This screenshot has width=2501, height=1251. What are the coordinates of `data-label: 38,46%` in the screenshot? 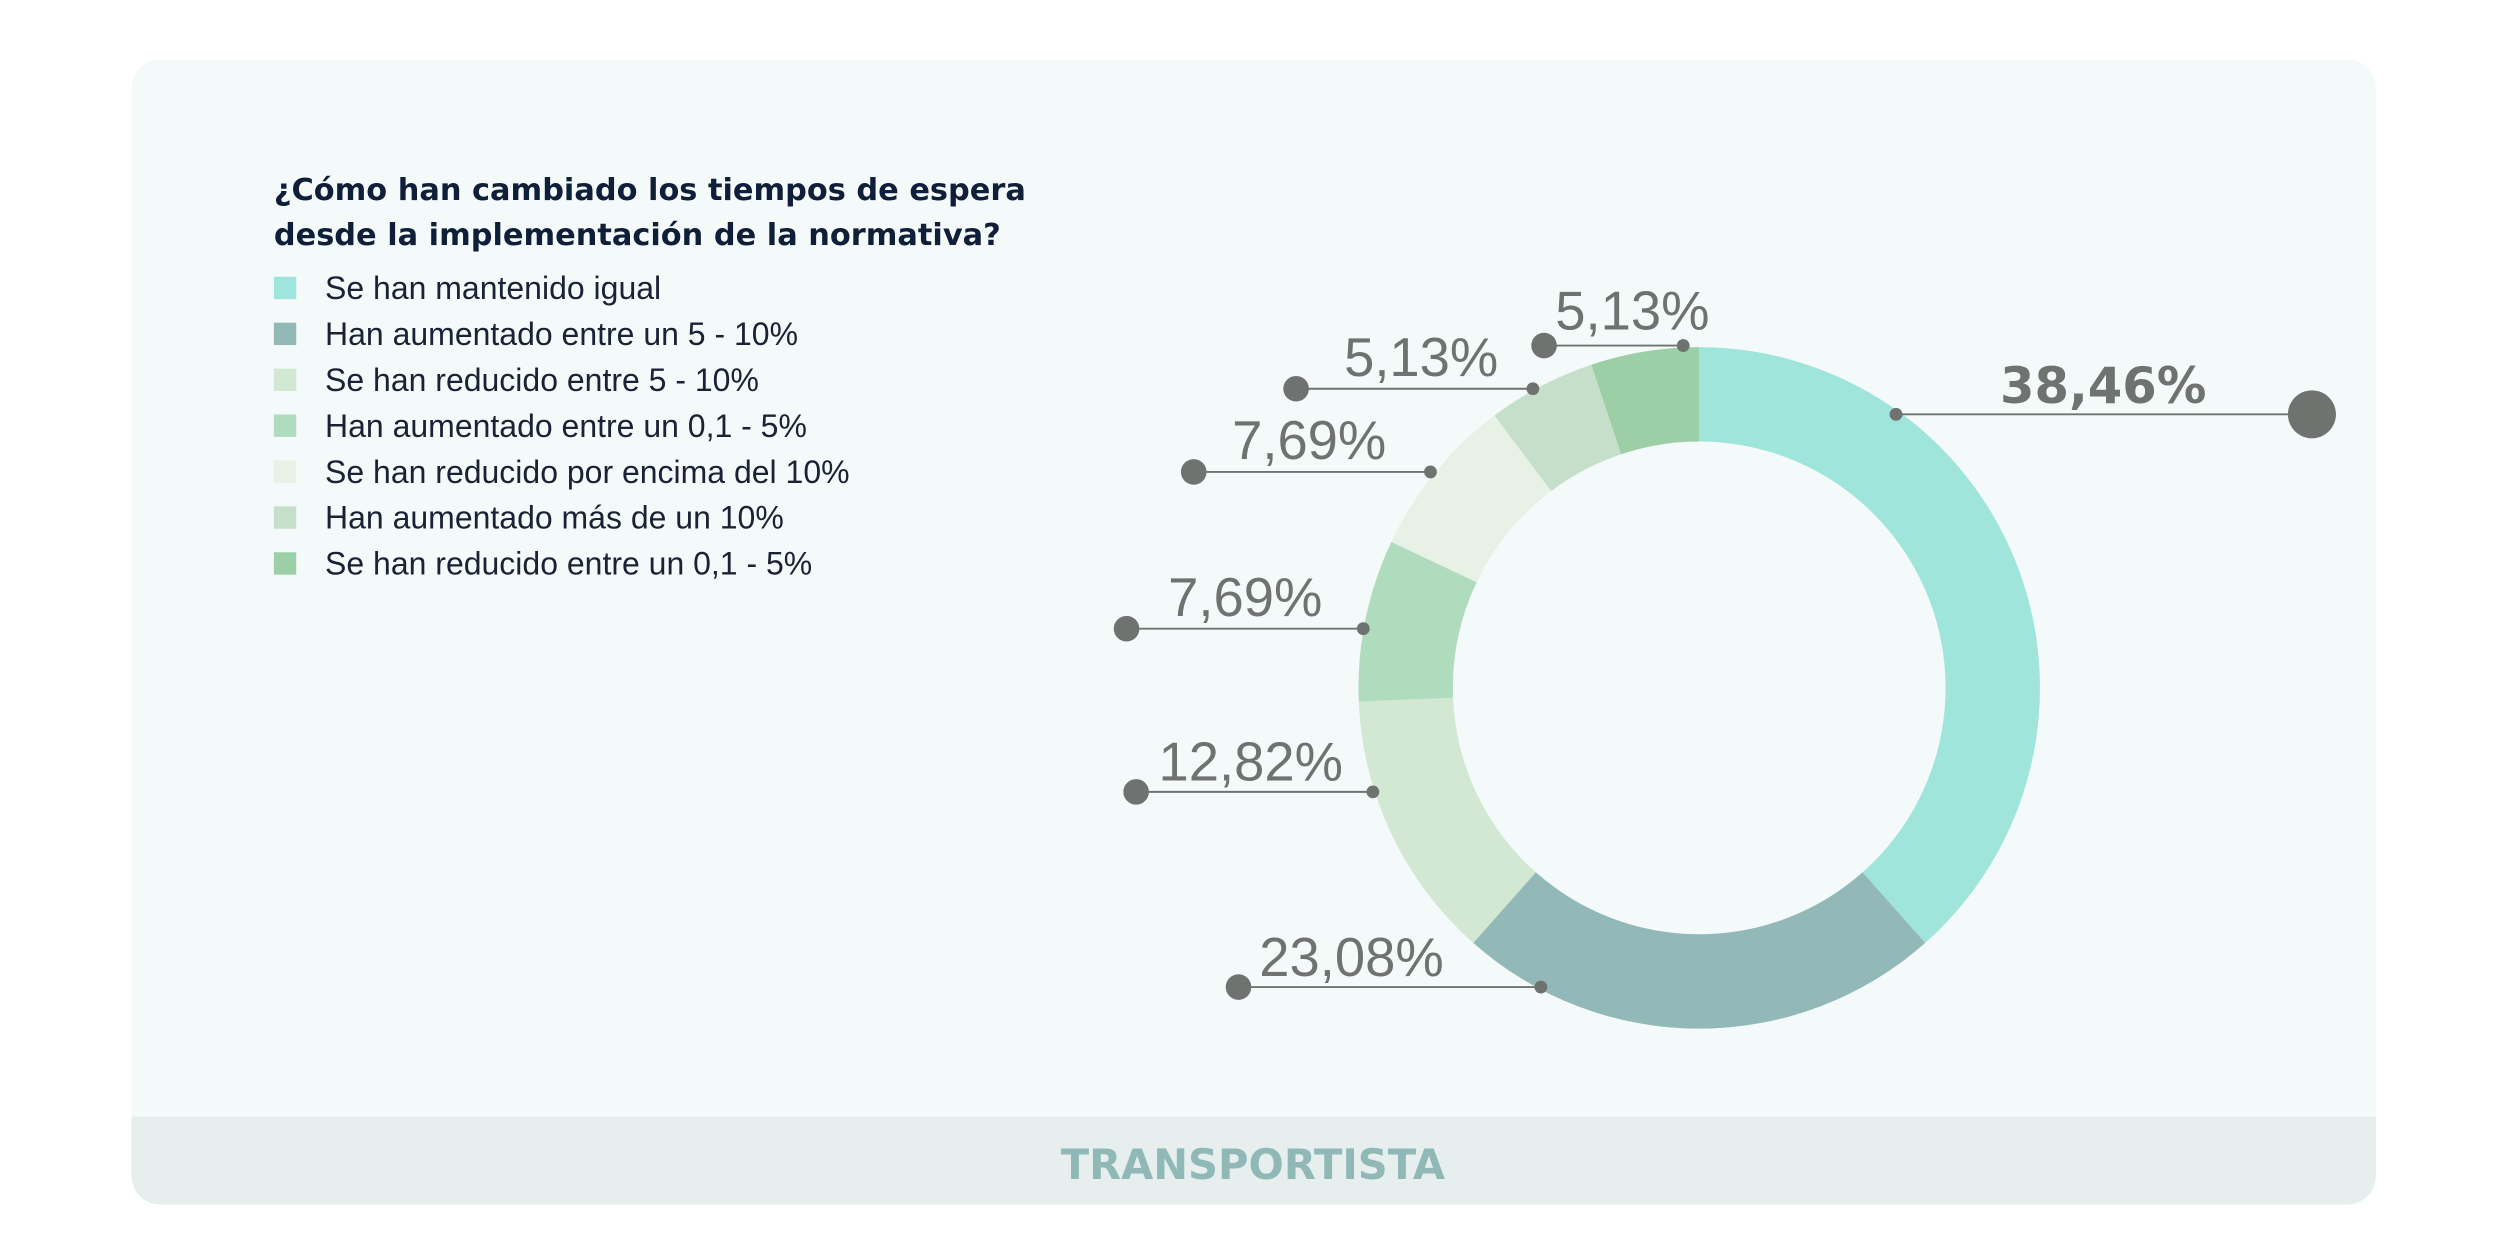 It's located at (2103, 386).